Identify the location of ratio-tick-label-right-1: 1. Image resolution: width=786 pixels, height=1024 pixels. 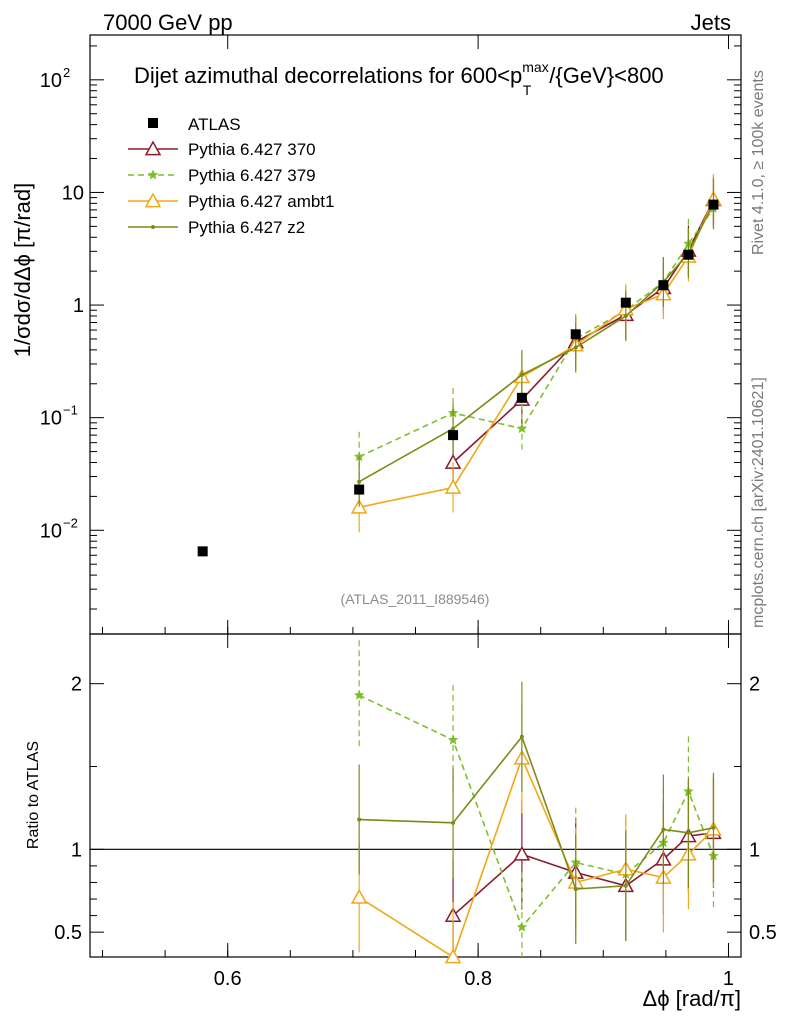
(754, 850).